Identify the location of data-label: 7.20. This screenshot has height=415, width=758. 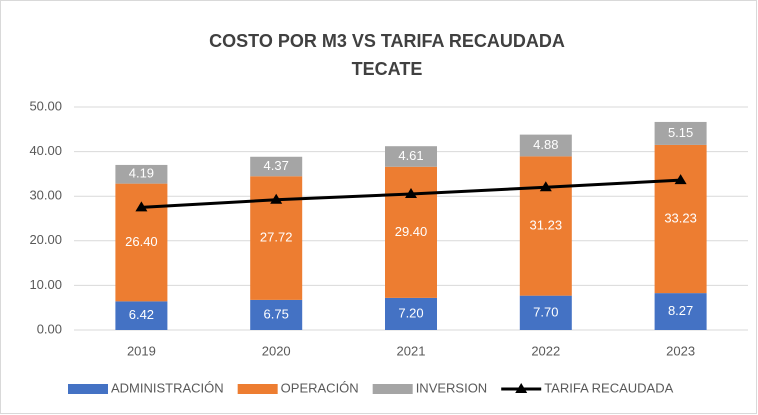
(410, 312).